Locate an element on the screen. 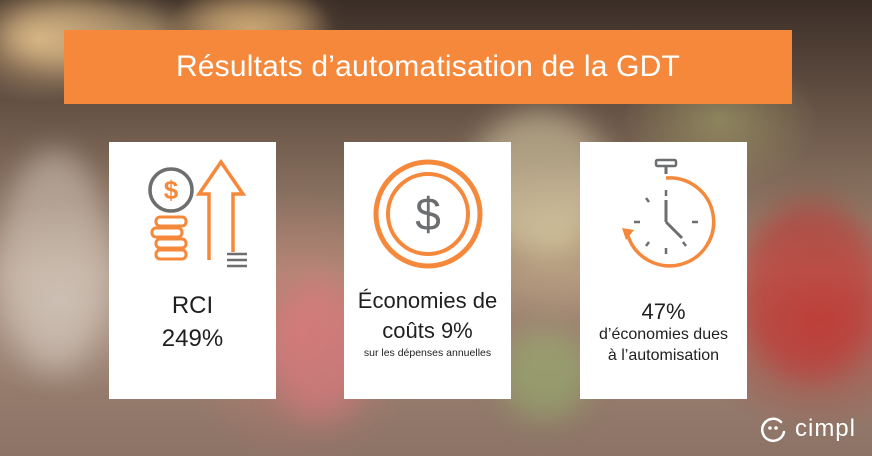  automation-savings-value: 47% is located at coordinates (663, 311).